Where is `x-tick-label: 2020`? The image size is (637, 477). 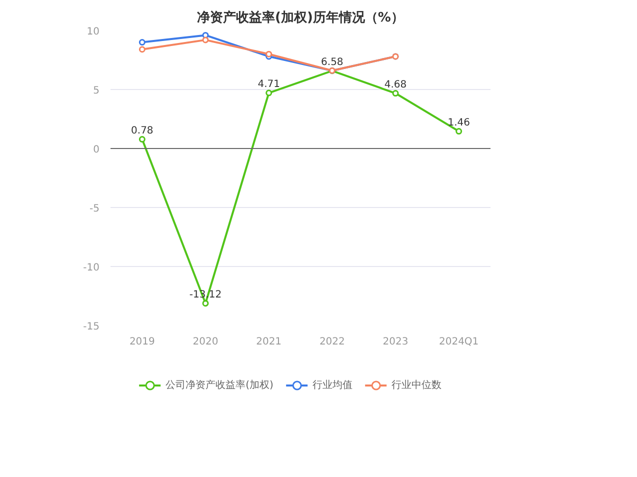
x-tick-label: 2020 is located at coordinates (205, 342).